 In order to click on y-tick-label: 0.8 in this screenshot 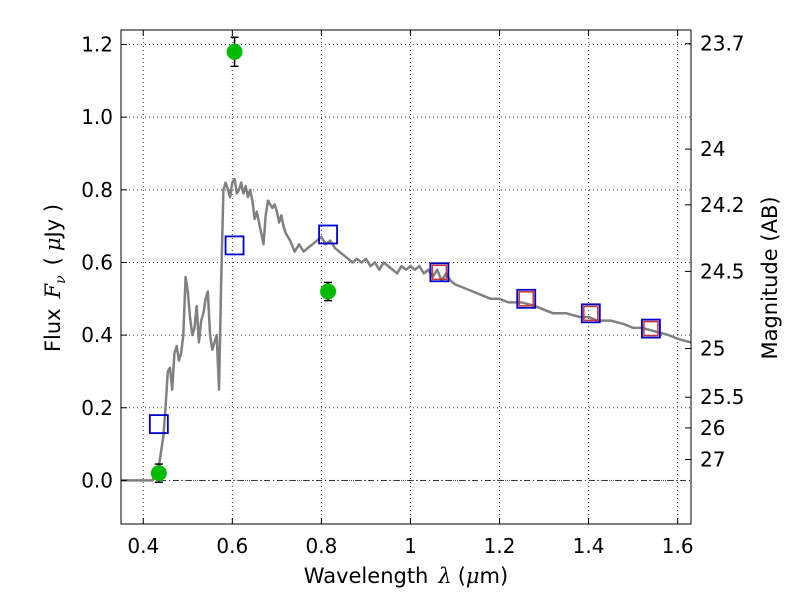, I will do `click(97, 190)`.